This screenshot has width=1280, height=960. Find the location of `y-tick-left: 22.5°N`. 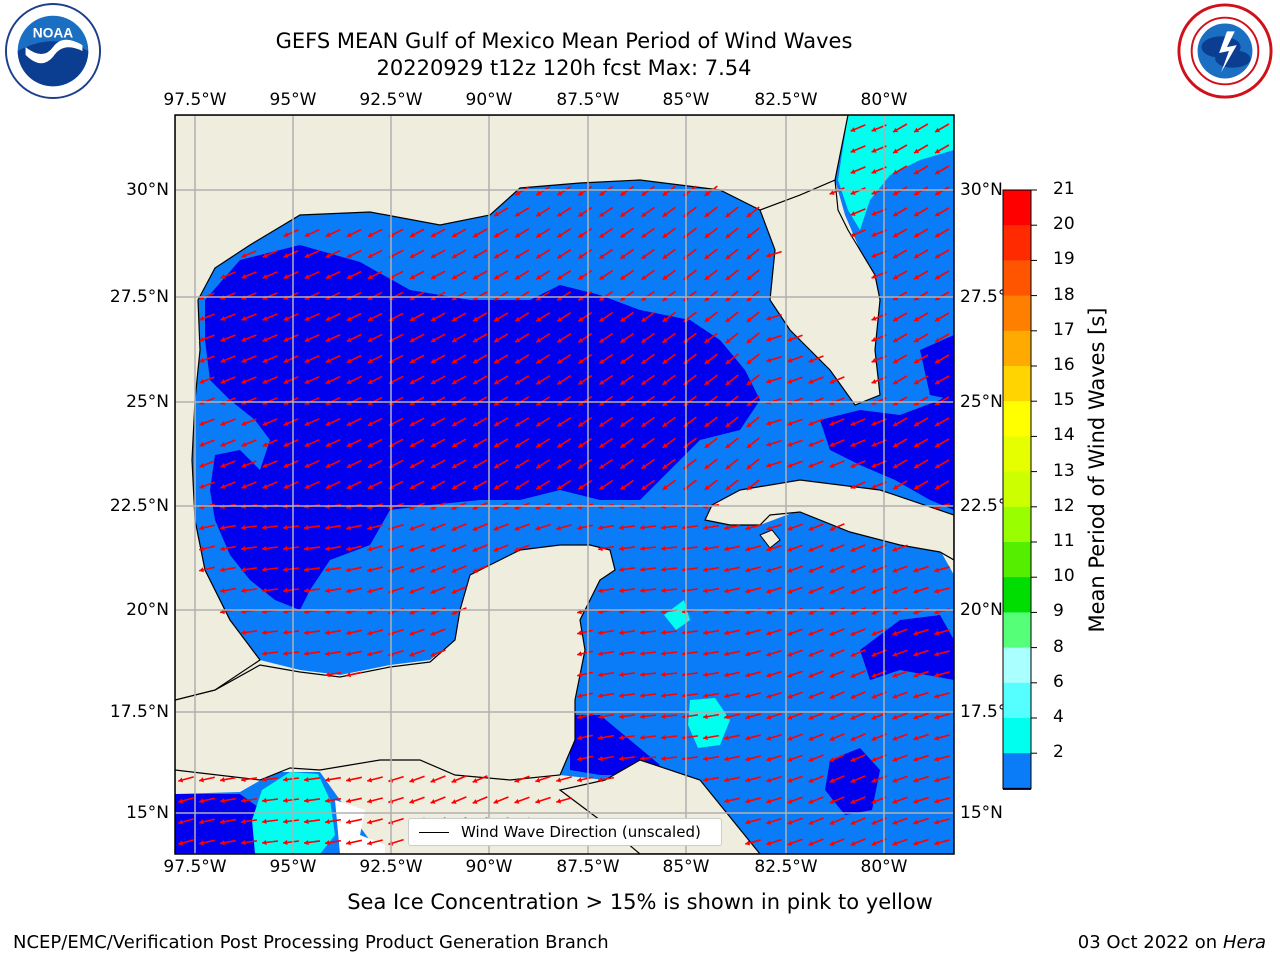

y-tick-left: 22.5°N is located at coordinates (139, 506).